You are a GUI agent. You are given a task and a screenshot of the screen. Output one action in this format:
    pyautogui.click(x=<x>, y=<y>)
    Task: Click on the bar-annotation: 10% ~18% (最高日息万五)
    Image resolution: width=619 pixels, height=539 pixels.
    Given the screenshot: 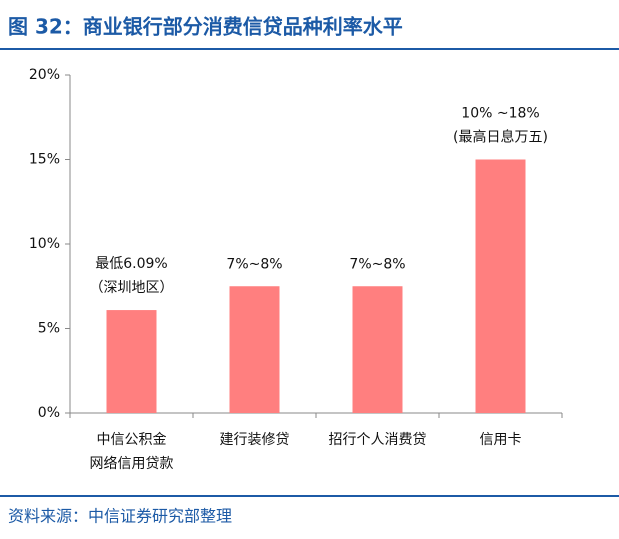 What is the action you would take?
    pyautogui.click(x=500, y=126)
    